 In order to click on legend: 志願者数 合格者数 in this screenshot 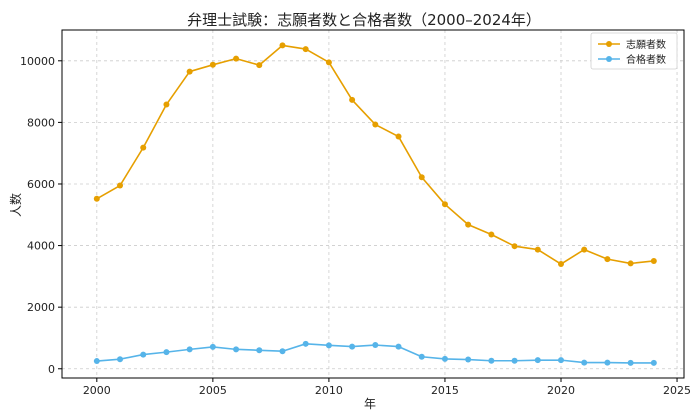, I will do `click(634, 51)`.